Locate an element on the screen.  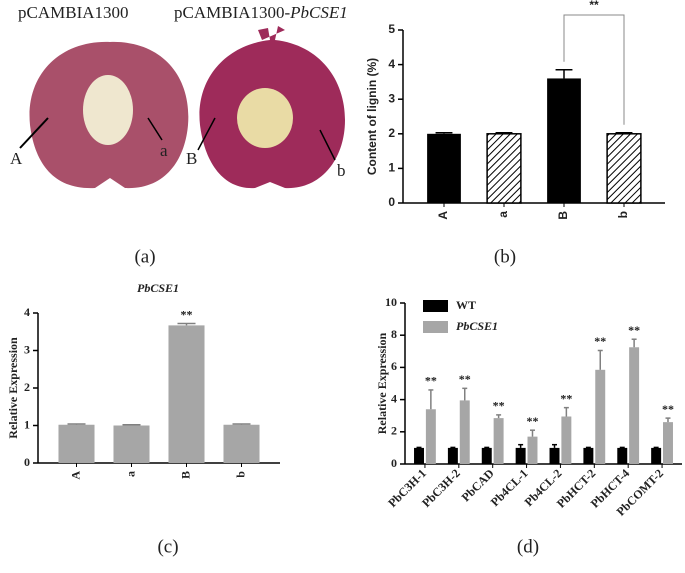
photo-label: A is located at coordinates (16, 158).